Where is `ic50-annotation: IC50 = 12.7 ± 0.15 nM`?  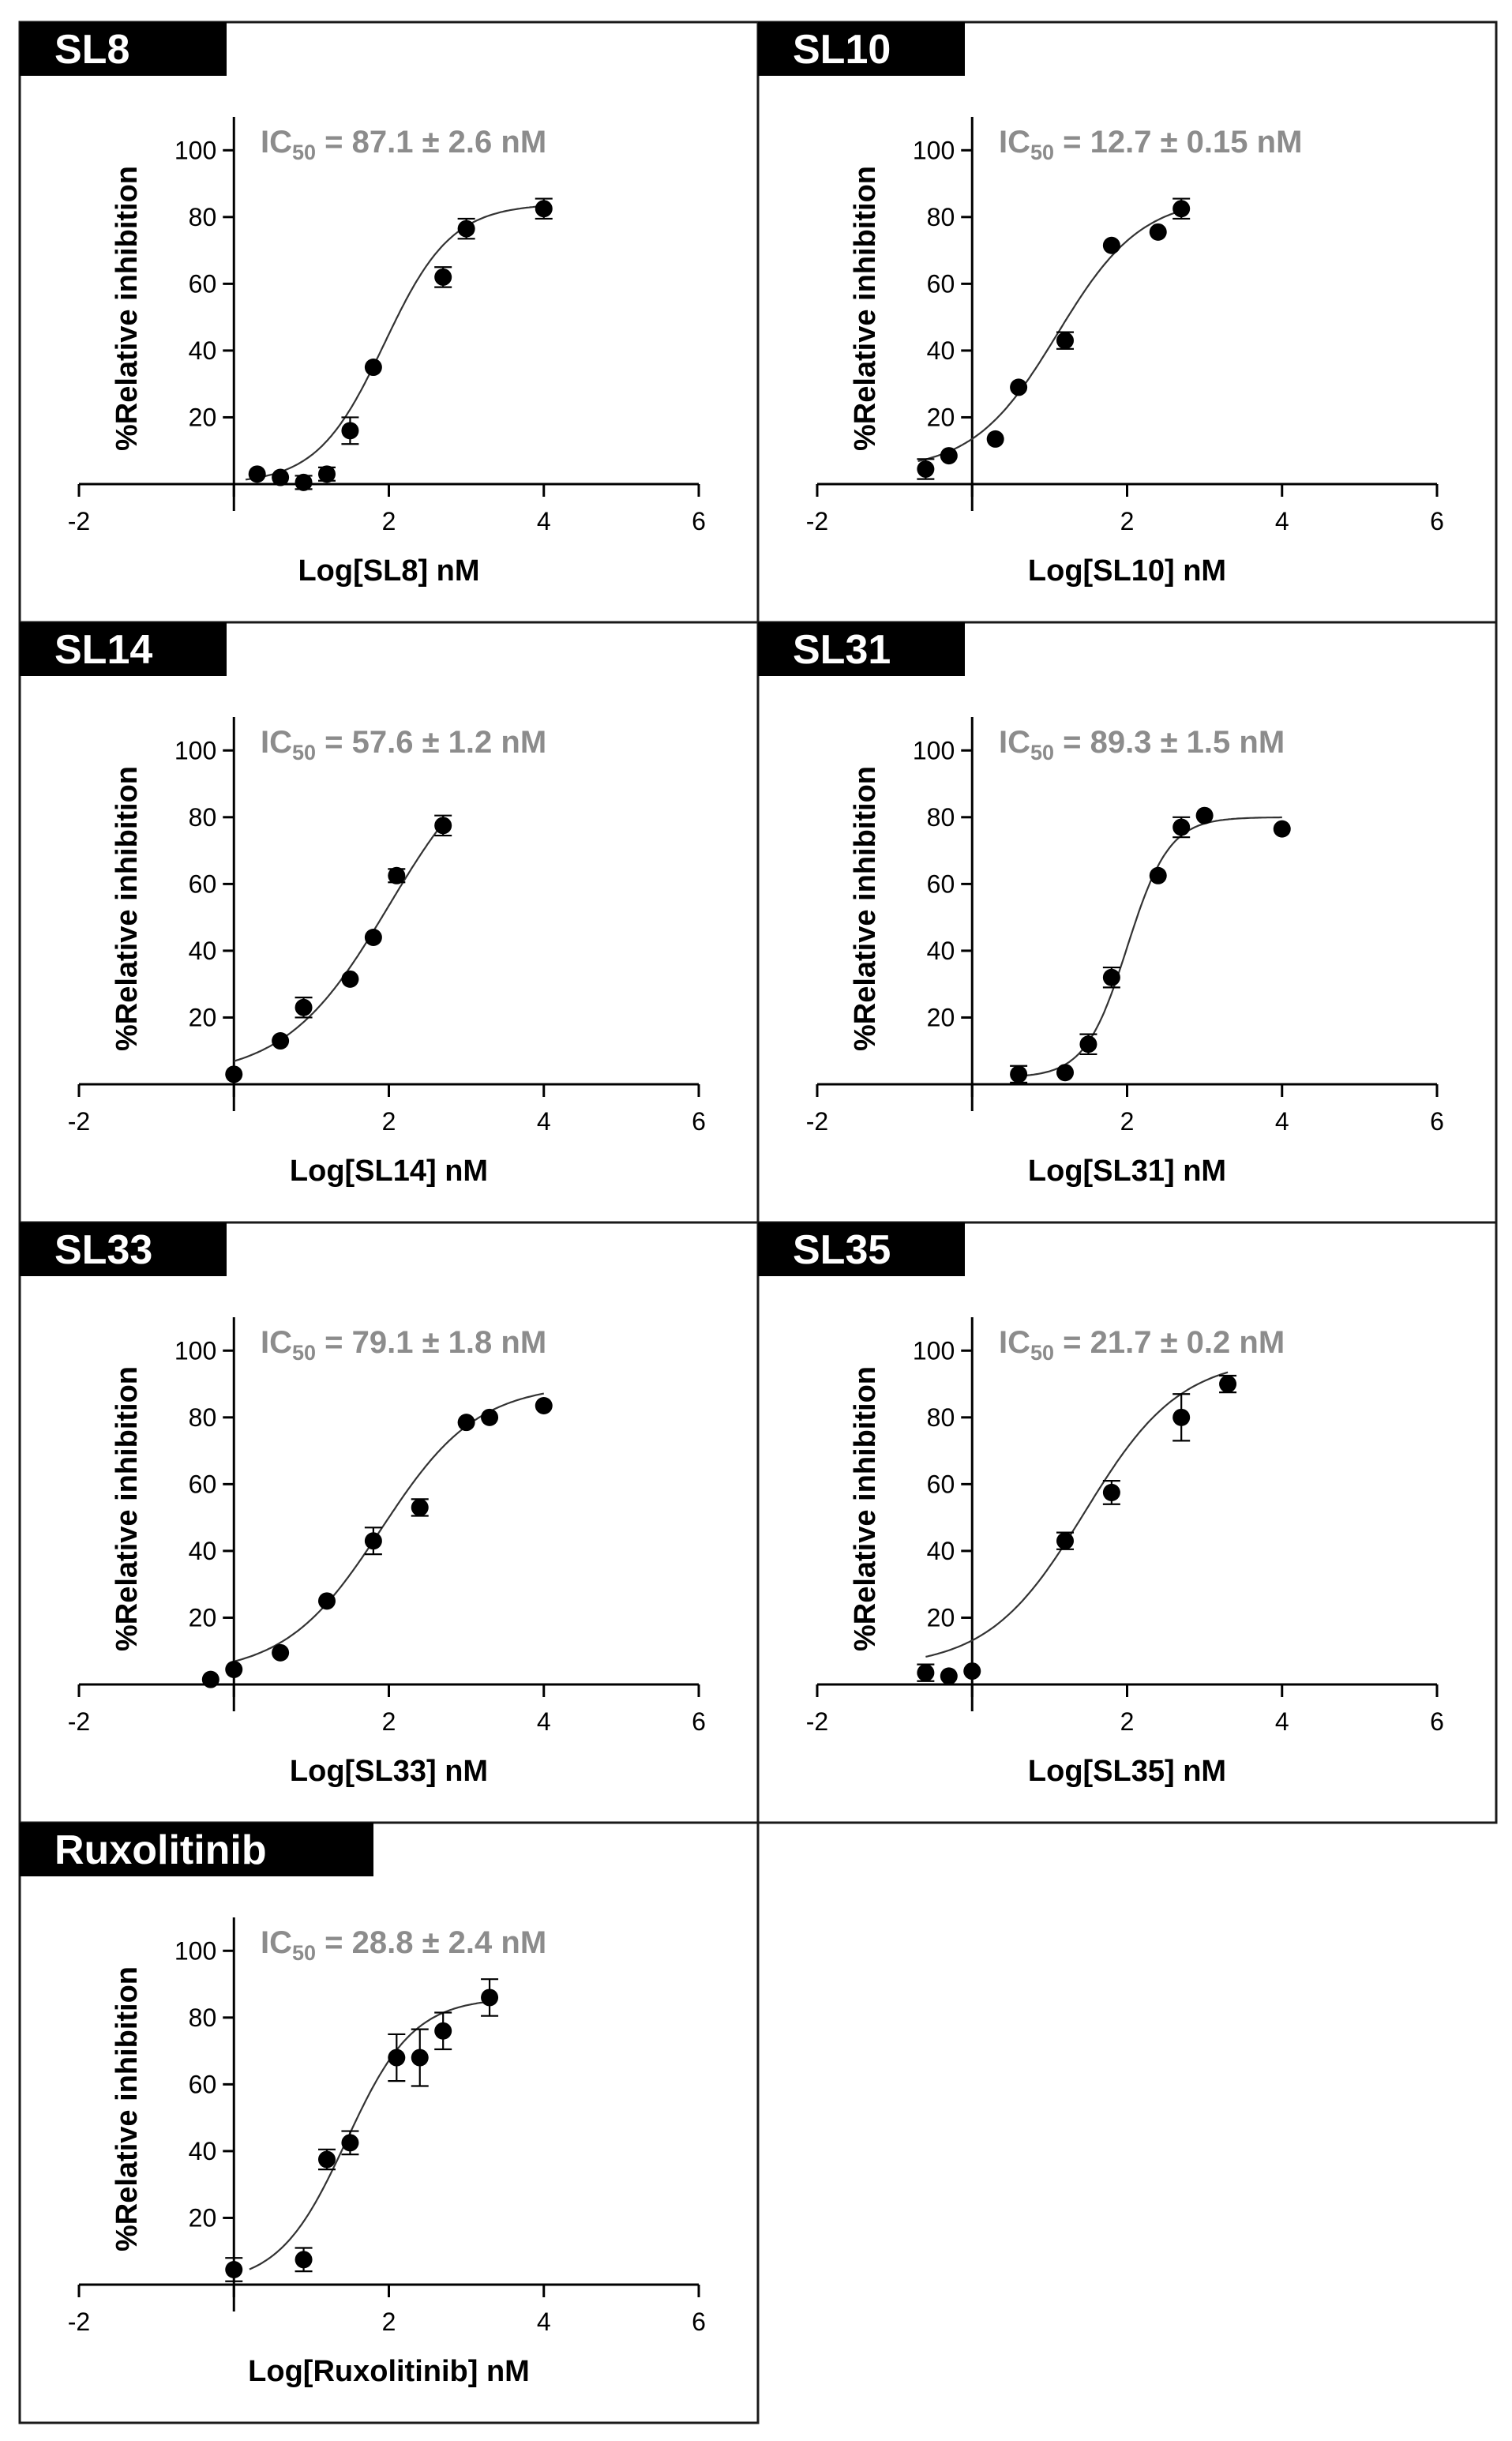
ic50-annotation: IC50 = 12.7 ± 0.15 nM is located at coordinates (1150, 144).